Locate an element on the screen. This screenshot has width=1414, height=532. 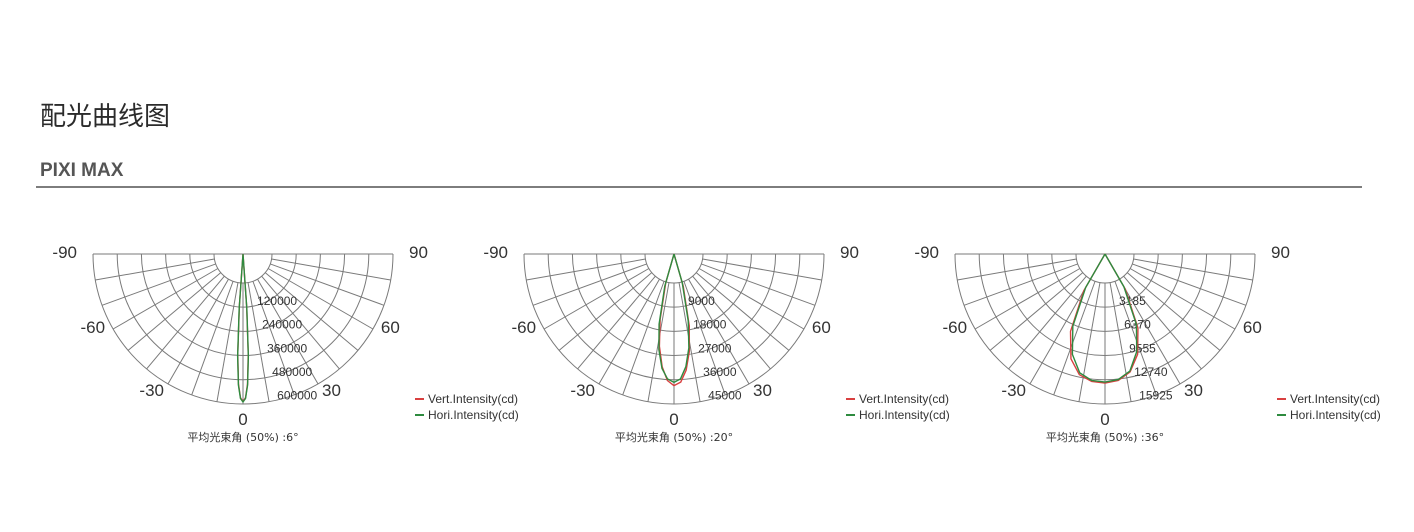
grid-ring is located at coordinates (674, 268).